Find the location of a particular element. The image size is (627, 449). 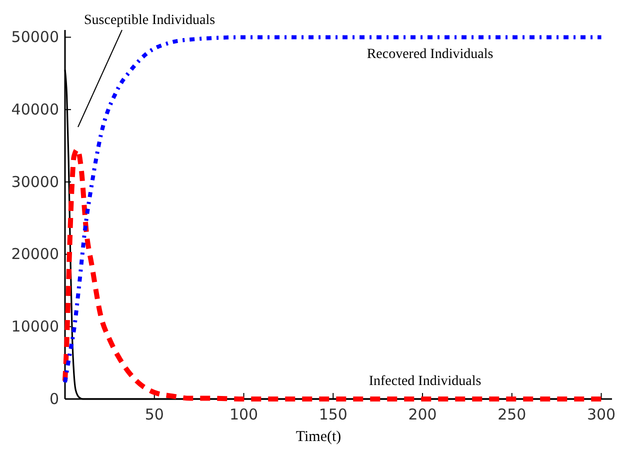

text: Susceptible Individuals is located at coordinates (150, 20).